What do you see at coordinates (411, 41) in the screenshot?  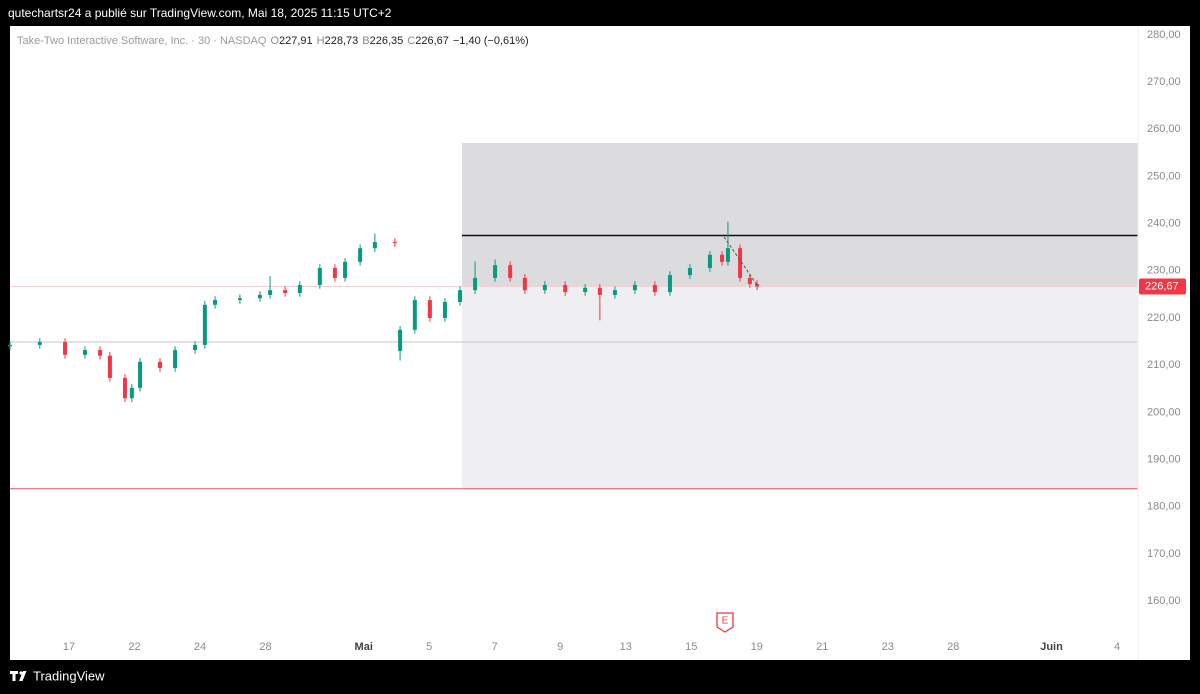 I see `ohlc-key: C` at bounding box center [411, 41].